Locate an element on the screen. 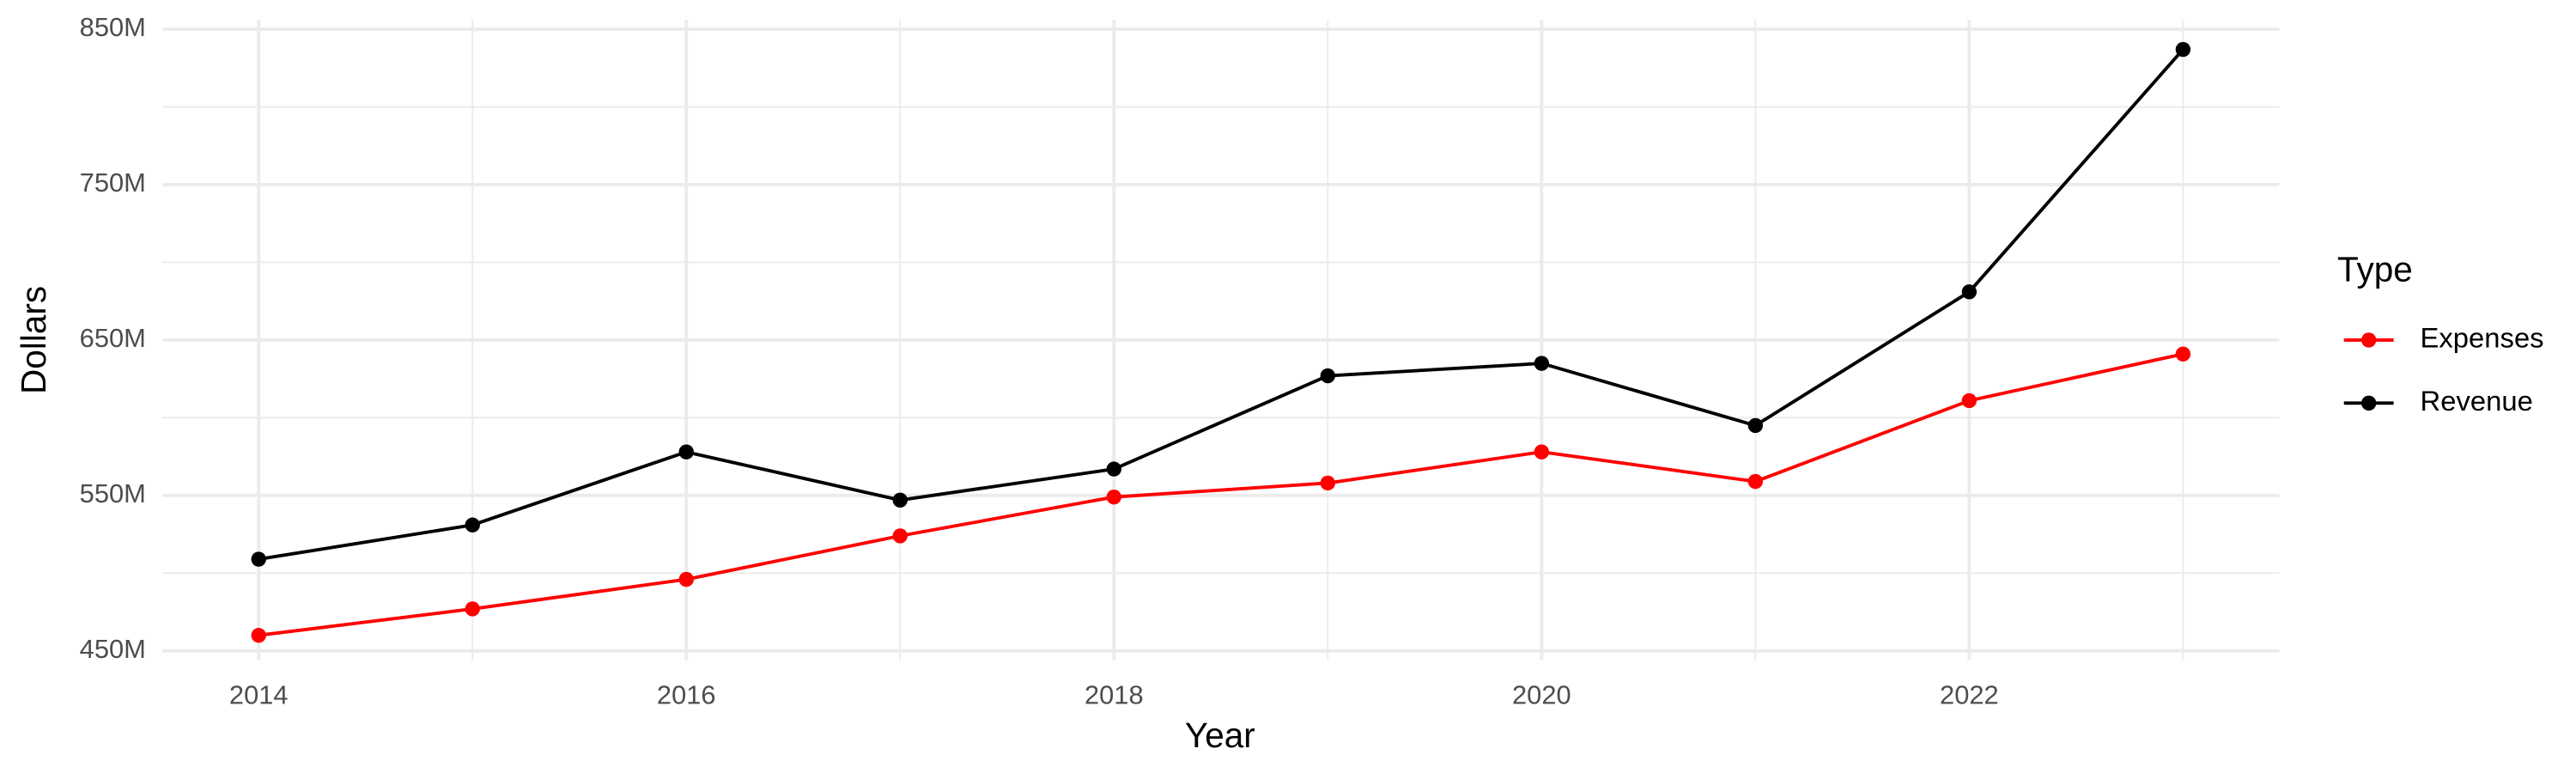  y-tick-label: 750M is located at coordinates (113, 182).